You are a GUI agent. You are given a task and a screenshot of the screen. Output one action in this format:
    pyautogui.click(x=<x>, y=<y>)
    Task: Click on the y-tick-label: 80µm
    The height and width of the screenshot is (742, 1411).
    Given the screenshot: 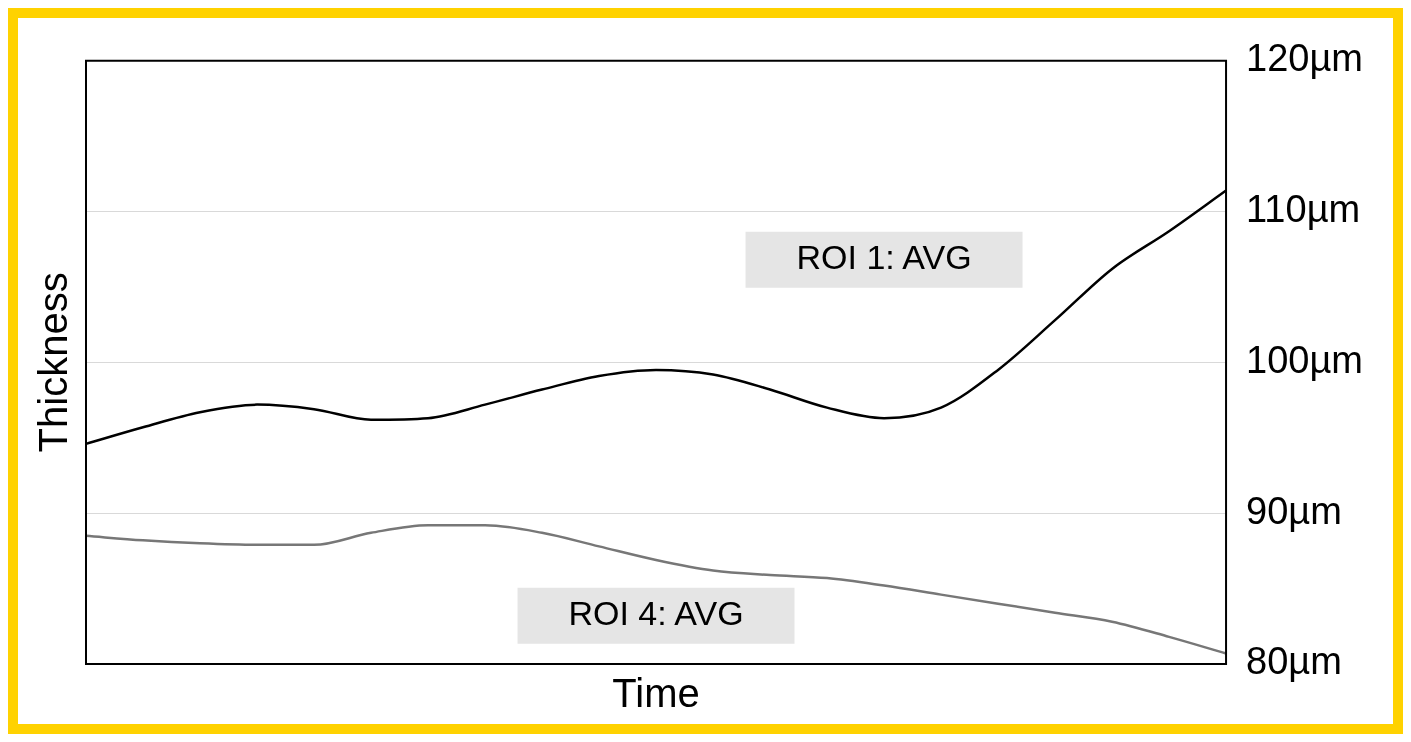 What is the action you would take?
    pyautogui.click(x=1294, y=661)
    